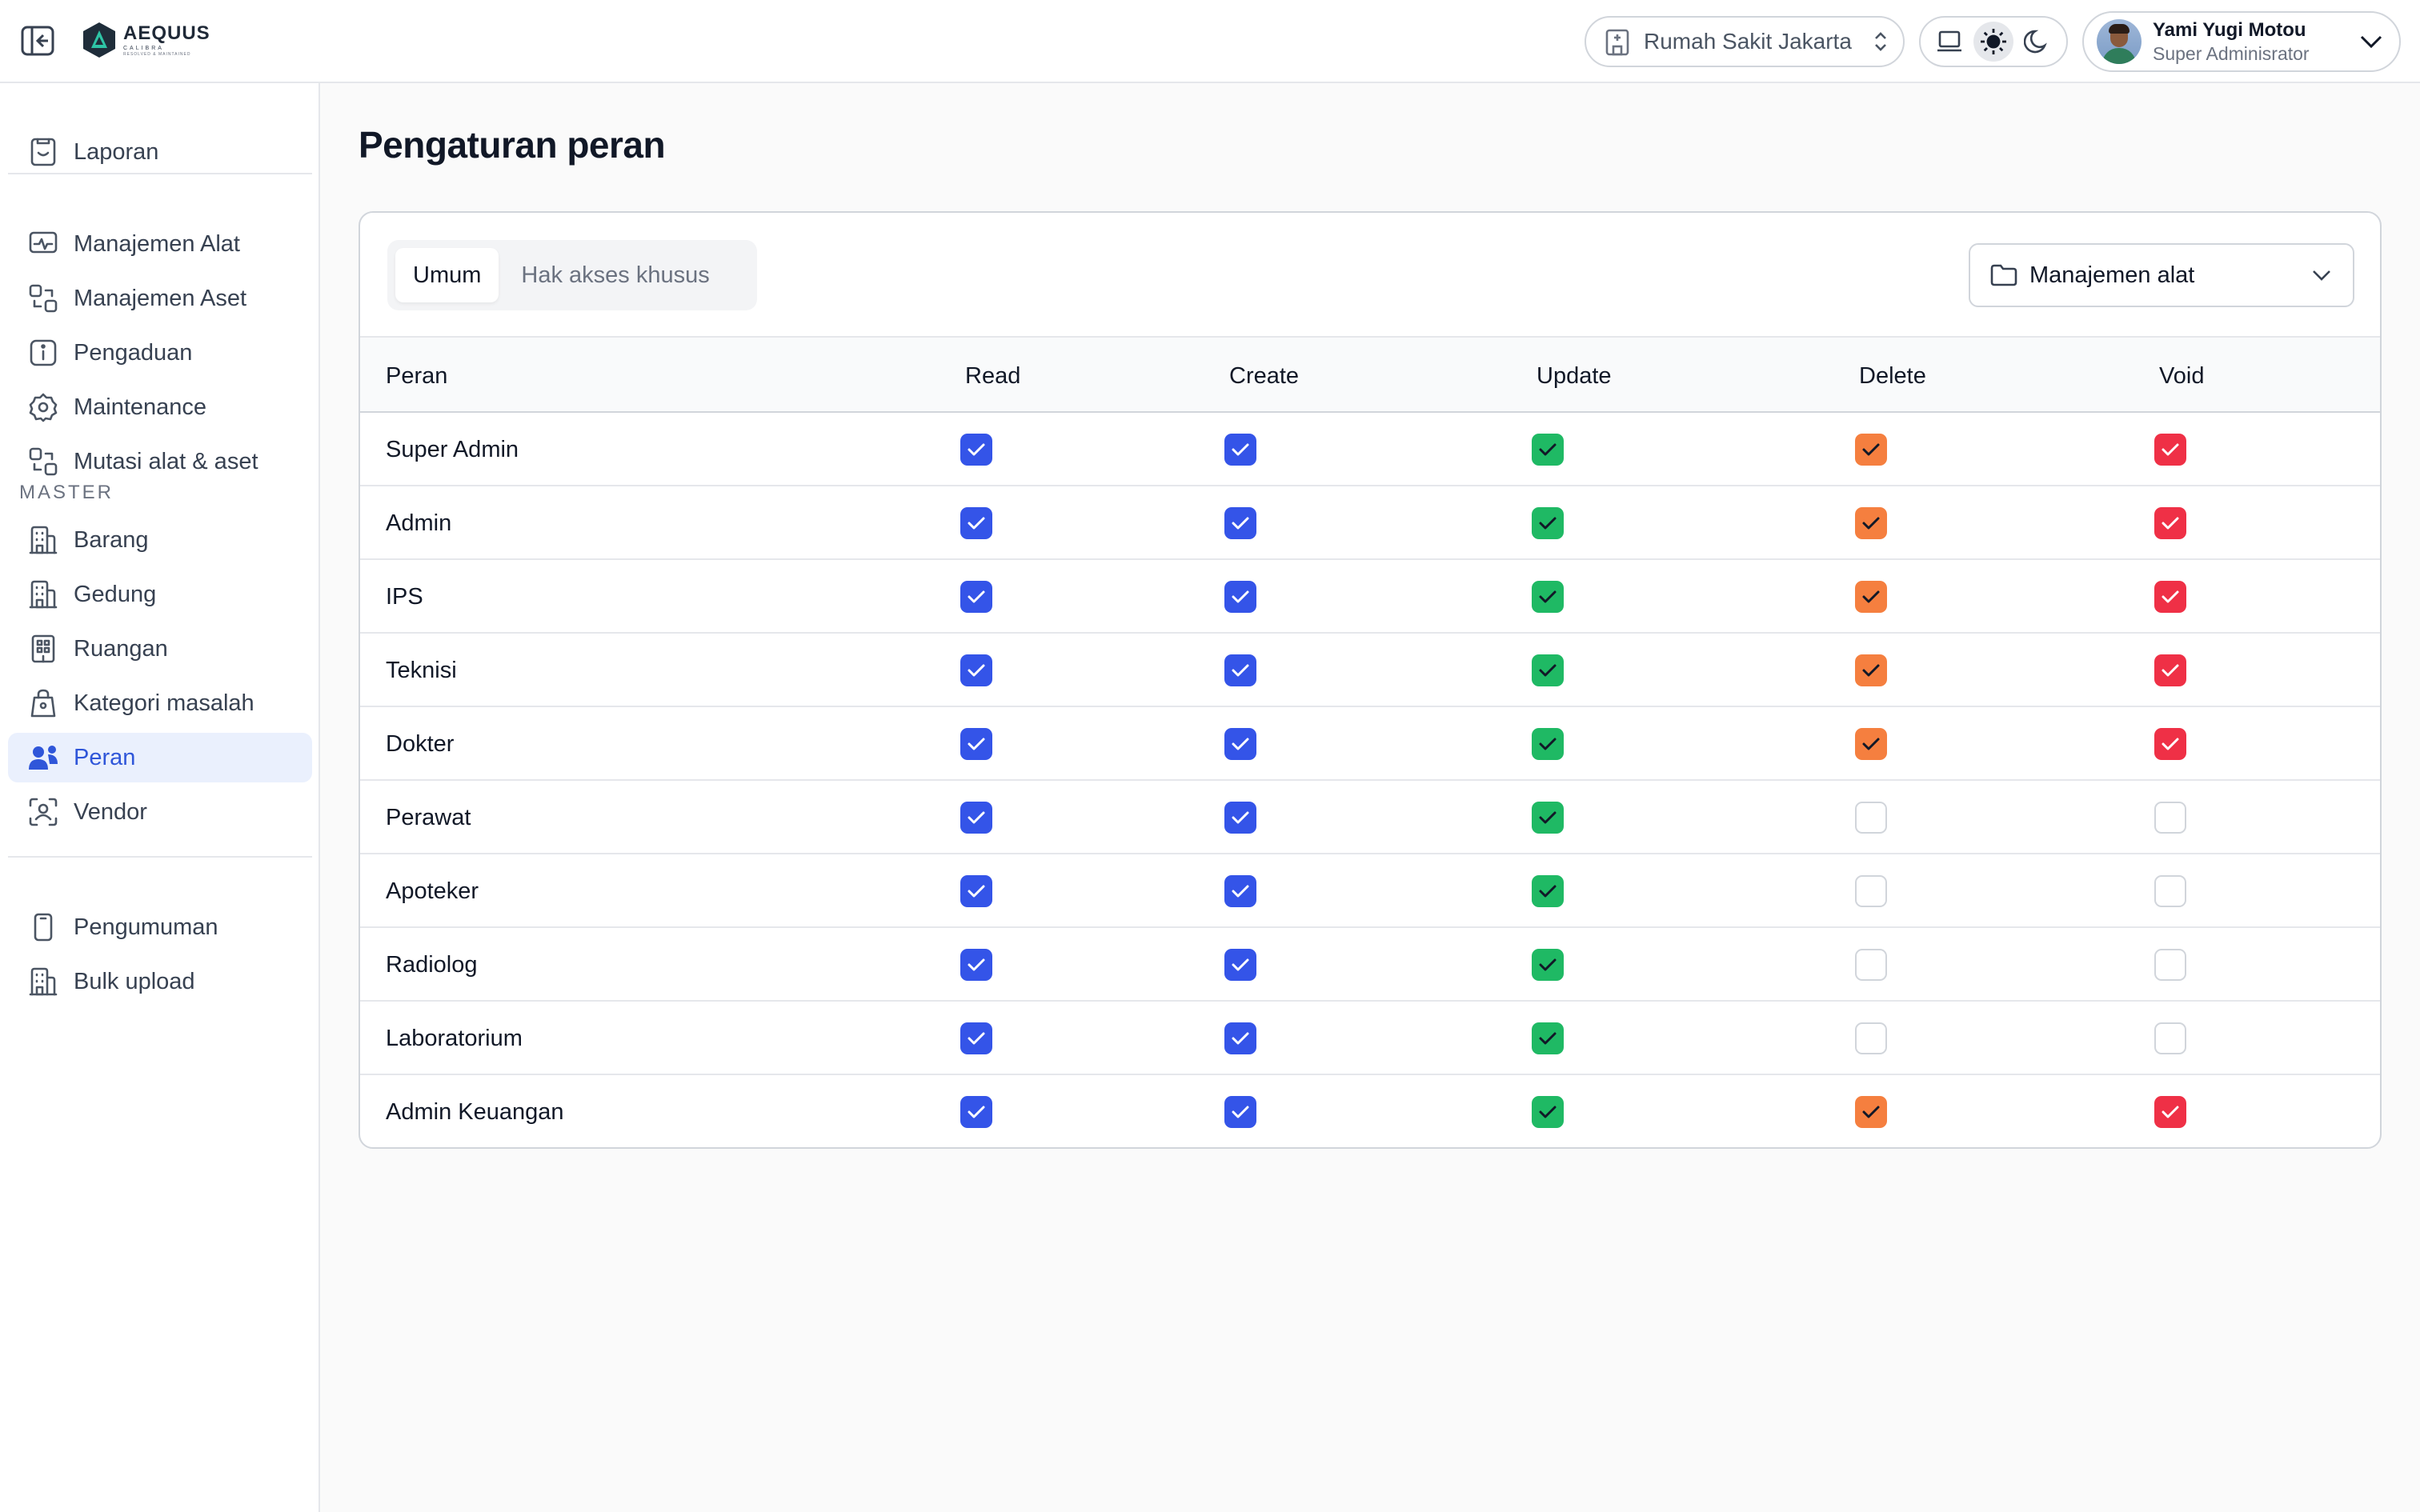  Describe the element at coordinates (1949, 42) in the screenshot. I see `theme-system-button` at that location.